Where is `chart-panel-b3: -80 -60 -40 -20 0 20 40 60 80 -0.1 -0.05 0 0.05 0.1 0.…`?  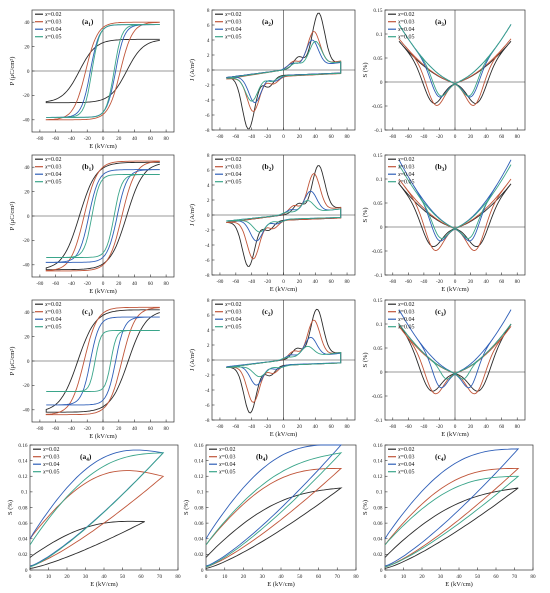 chart-panel-b3: -80 -60 -40 -20 0 20 40 60 80 -0.1 -0.05 0 0.05 0.1 0.… is located at coordinates (444, 223).